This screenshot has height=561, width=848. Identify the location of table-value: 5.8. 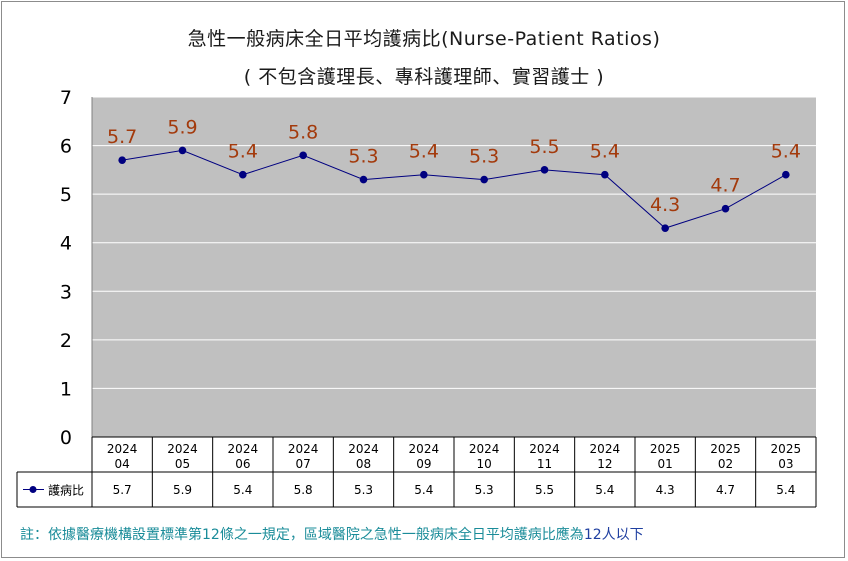
(303, 490).